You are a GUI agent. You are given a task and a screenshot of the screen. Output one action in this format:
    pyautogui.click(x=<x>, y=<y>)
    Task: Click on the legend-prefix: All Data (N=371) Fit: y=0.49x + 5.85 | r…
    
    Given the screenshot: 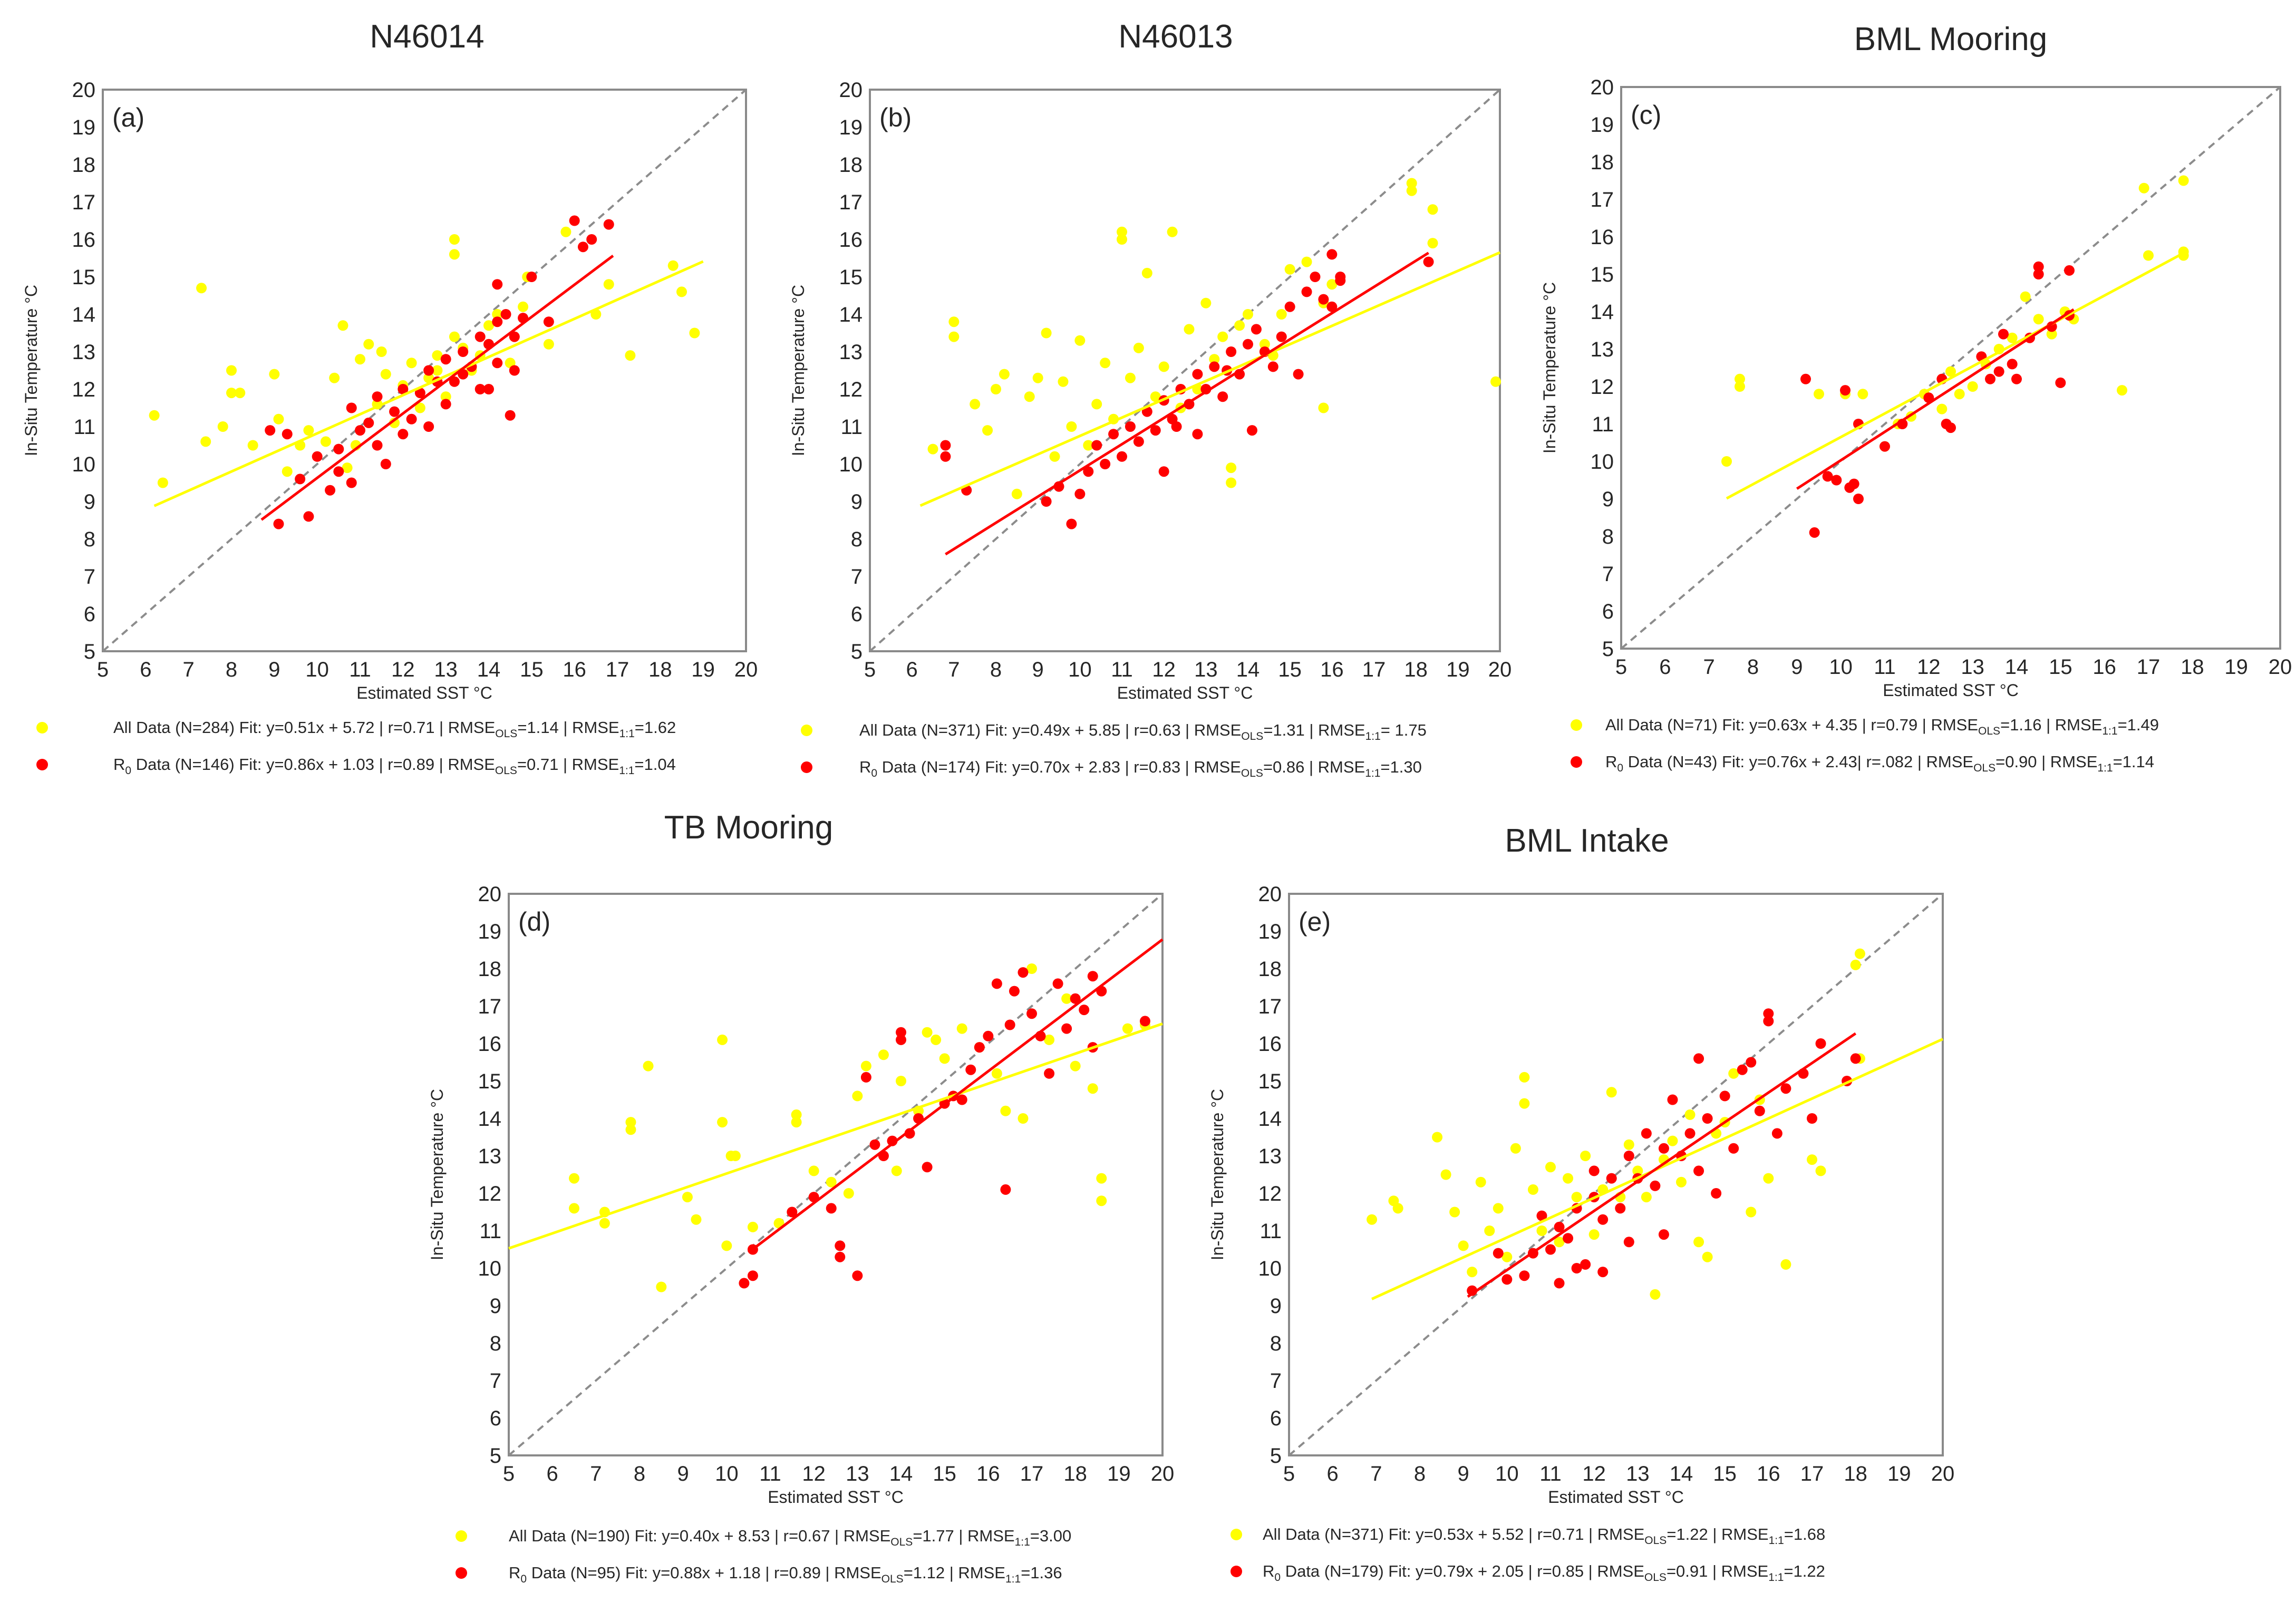 What is the action you would take?
    pyautogui.click(x=1050, y=730)
    